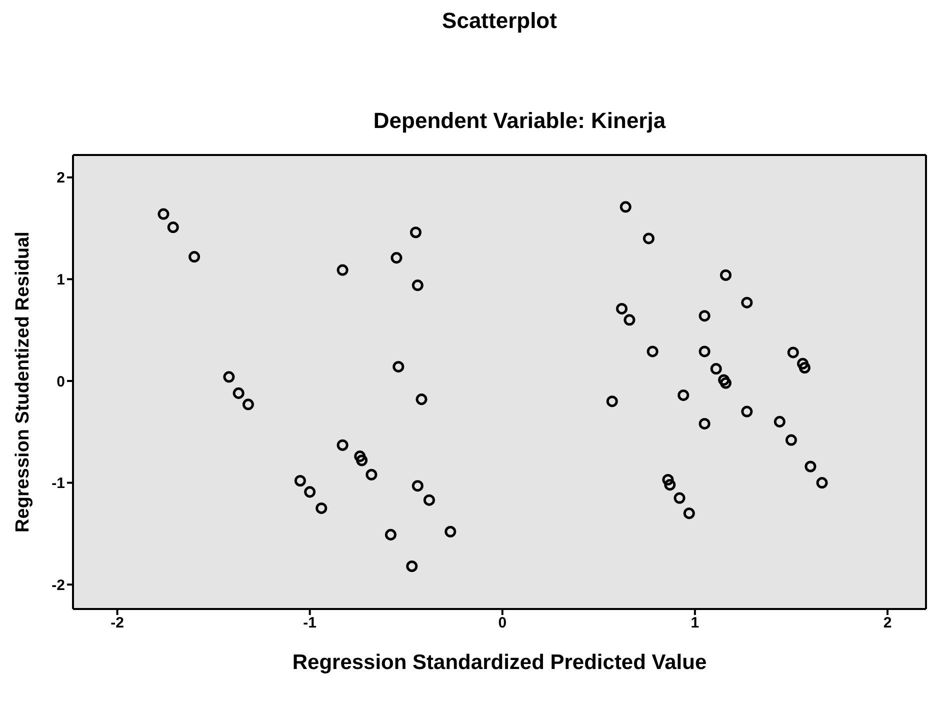 This screenshot has height=708, width=939. Describe the element at coordinates (60, 280) in the screenshot. I see `y-tick-label: 1` at that location.